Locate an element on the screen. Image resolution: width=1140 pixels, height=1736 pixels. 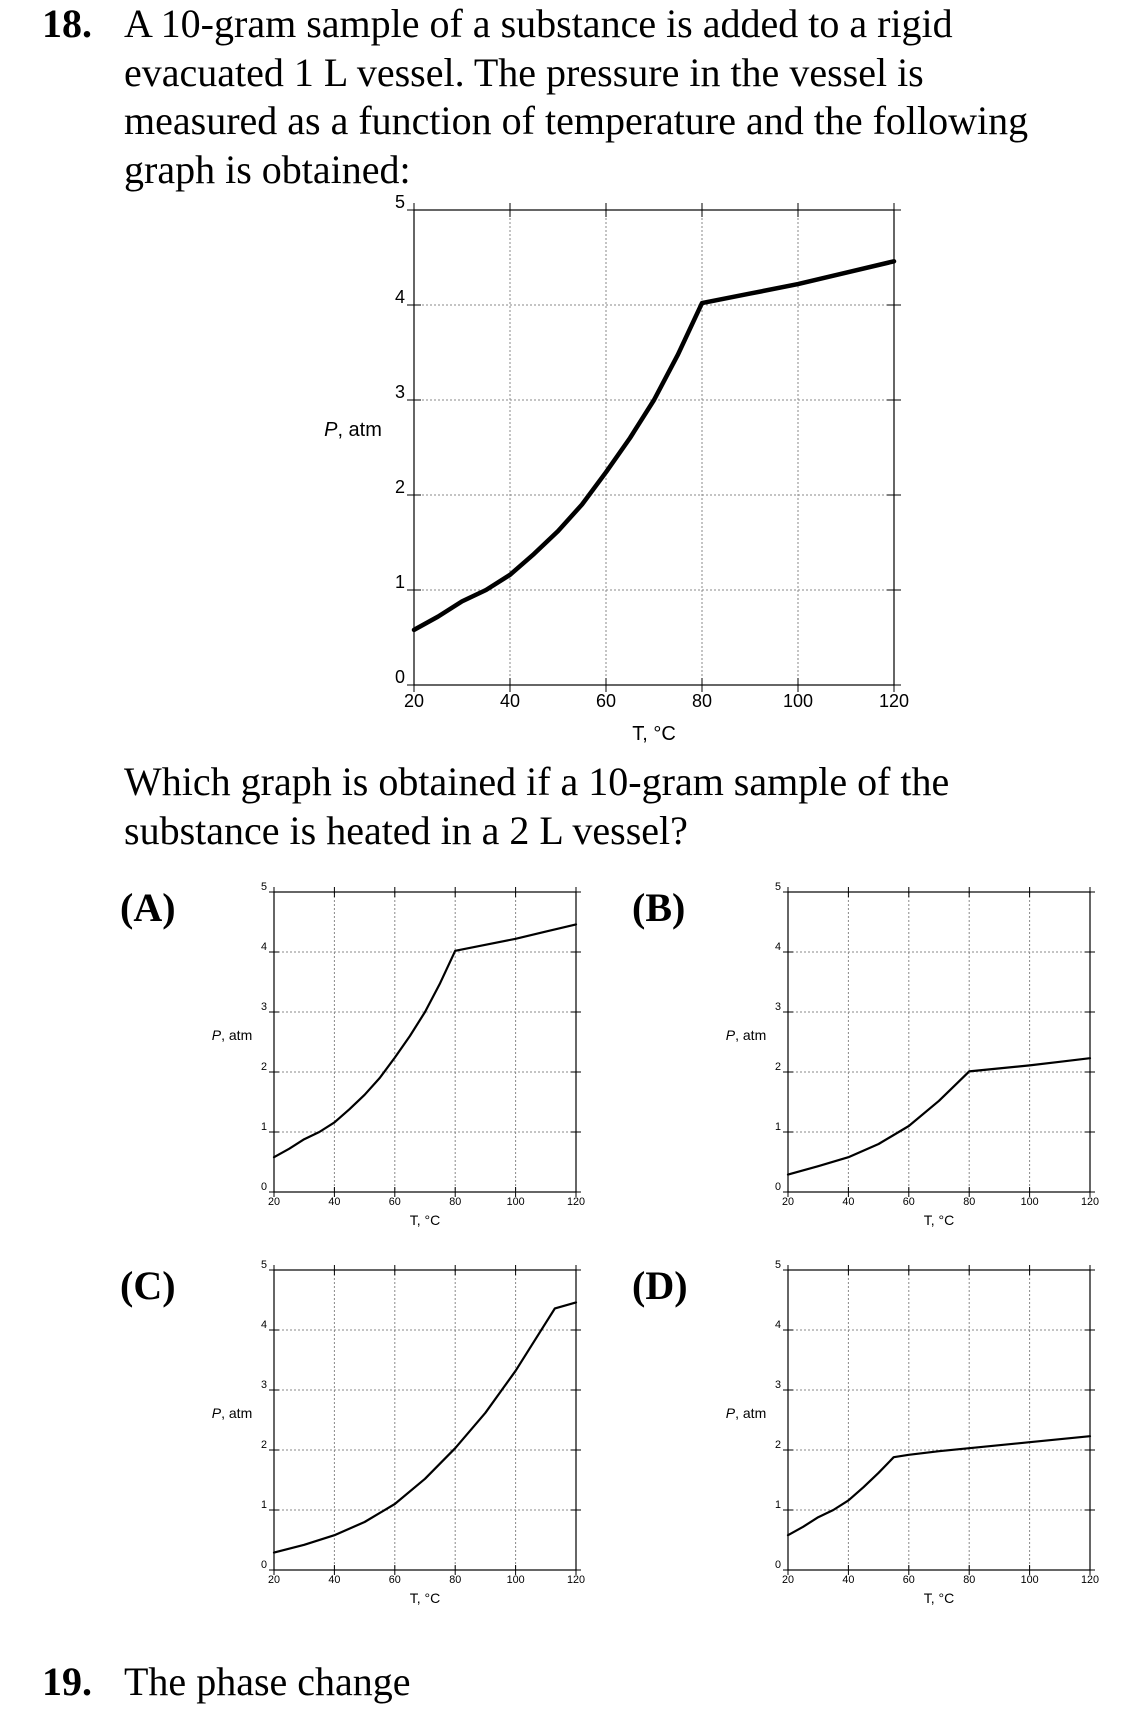
option-d-chart: 20 40 60 80 100 120 0 1 2 3 4 5 P, atm T, °C is located at coordinates (910, 1435).